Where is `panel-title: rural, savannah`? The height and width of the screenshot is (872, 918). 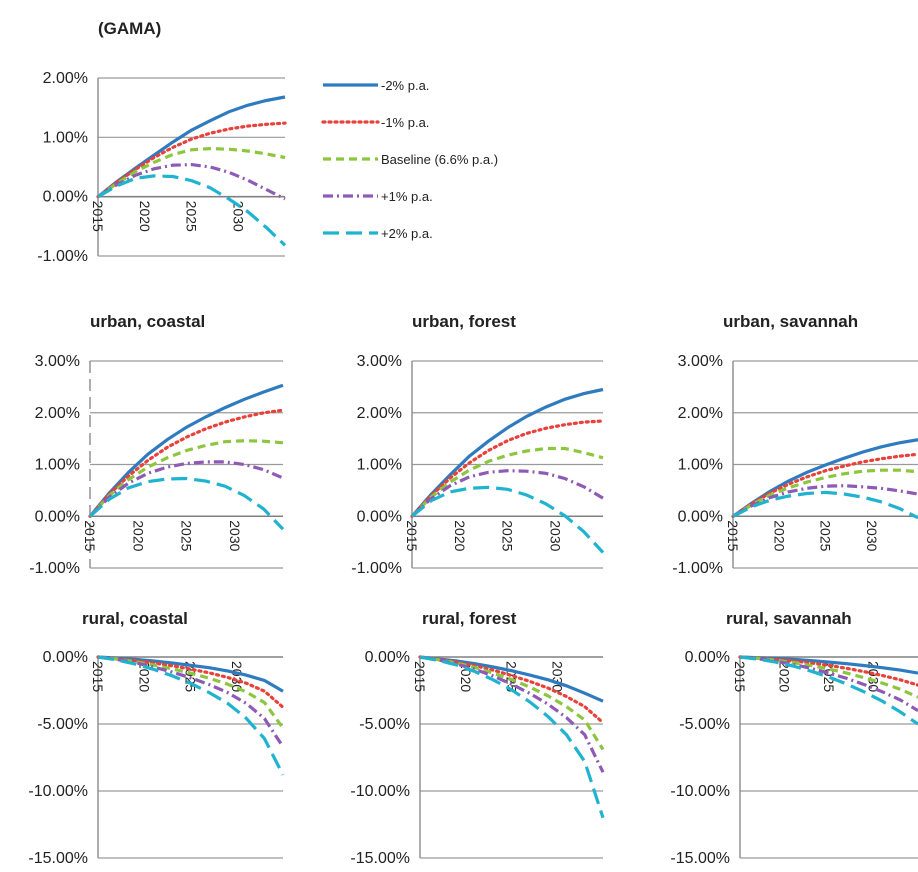 panel-title: rural, savannah is located at coordinates (789, 618).